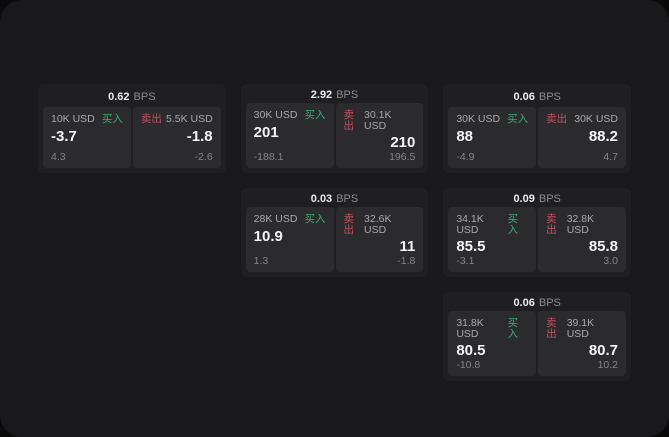  What do you see at coordinates (582, 137) in the screenshot?
I see `sell-quote-tile: 卖出 30K USD 88.2 4.7` at bounding box center [582, 137].